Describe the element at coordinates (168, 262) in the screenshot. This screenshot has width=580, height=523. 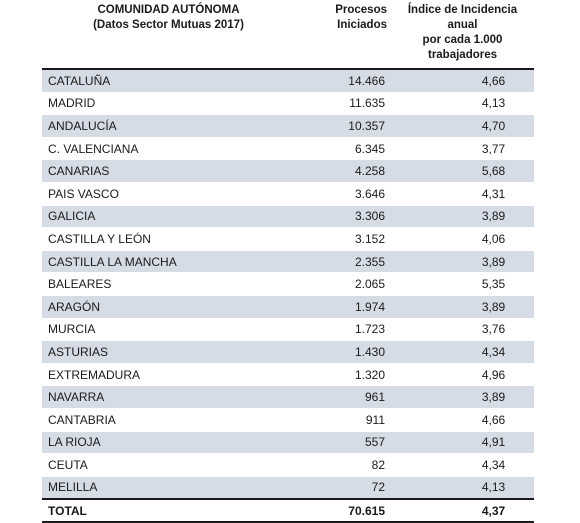
I see `region-cell: CASTILLA LA MANCHA` at that location.